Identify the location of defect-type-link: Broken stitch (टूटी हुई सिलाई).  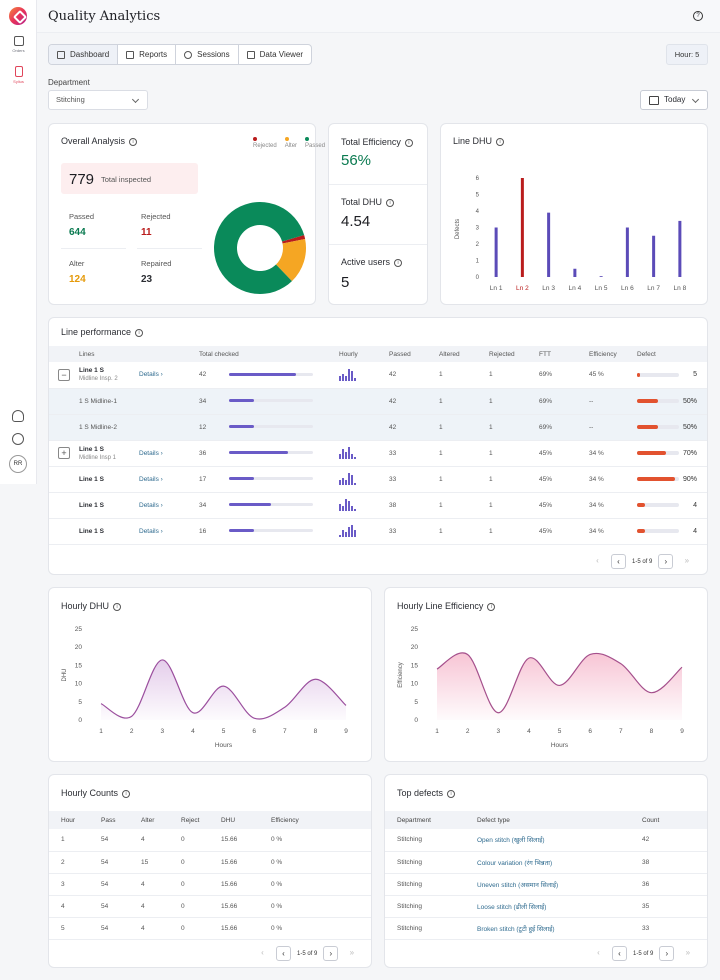
(559, 928).